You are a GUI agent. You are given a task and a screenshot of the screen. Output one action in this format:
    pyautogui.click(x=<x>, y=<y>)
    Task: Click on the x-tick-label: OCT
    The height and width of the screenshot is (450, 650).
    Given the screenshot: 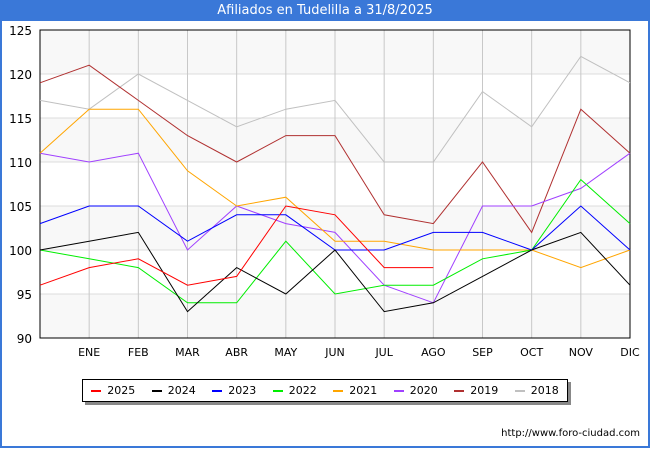 What is the action you would take?
    pyautogui.click(x=531, y=352)
    